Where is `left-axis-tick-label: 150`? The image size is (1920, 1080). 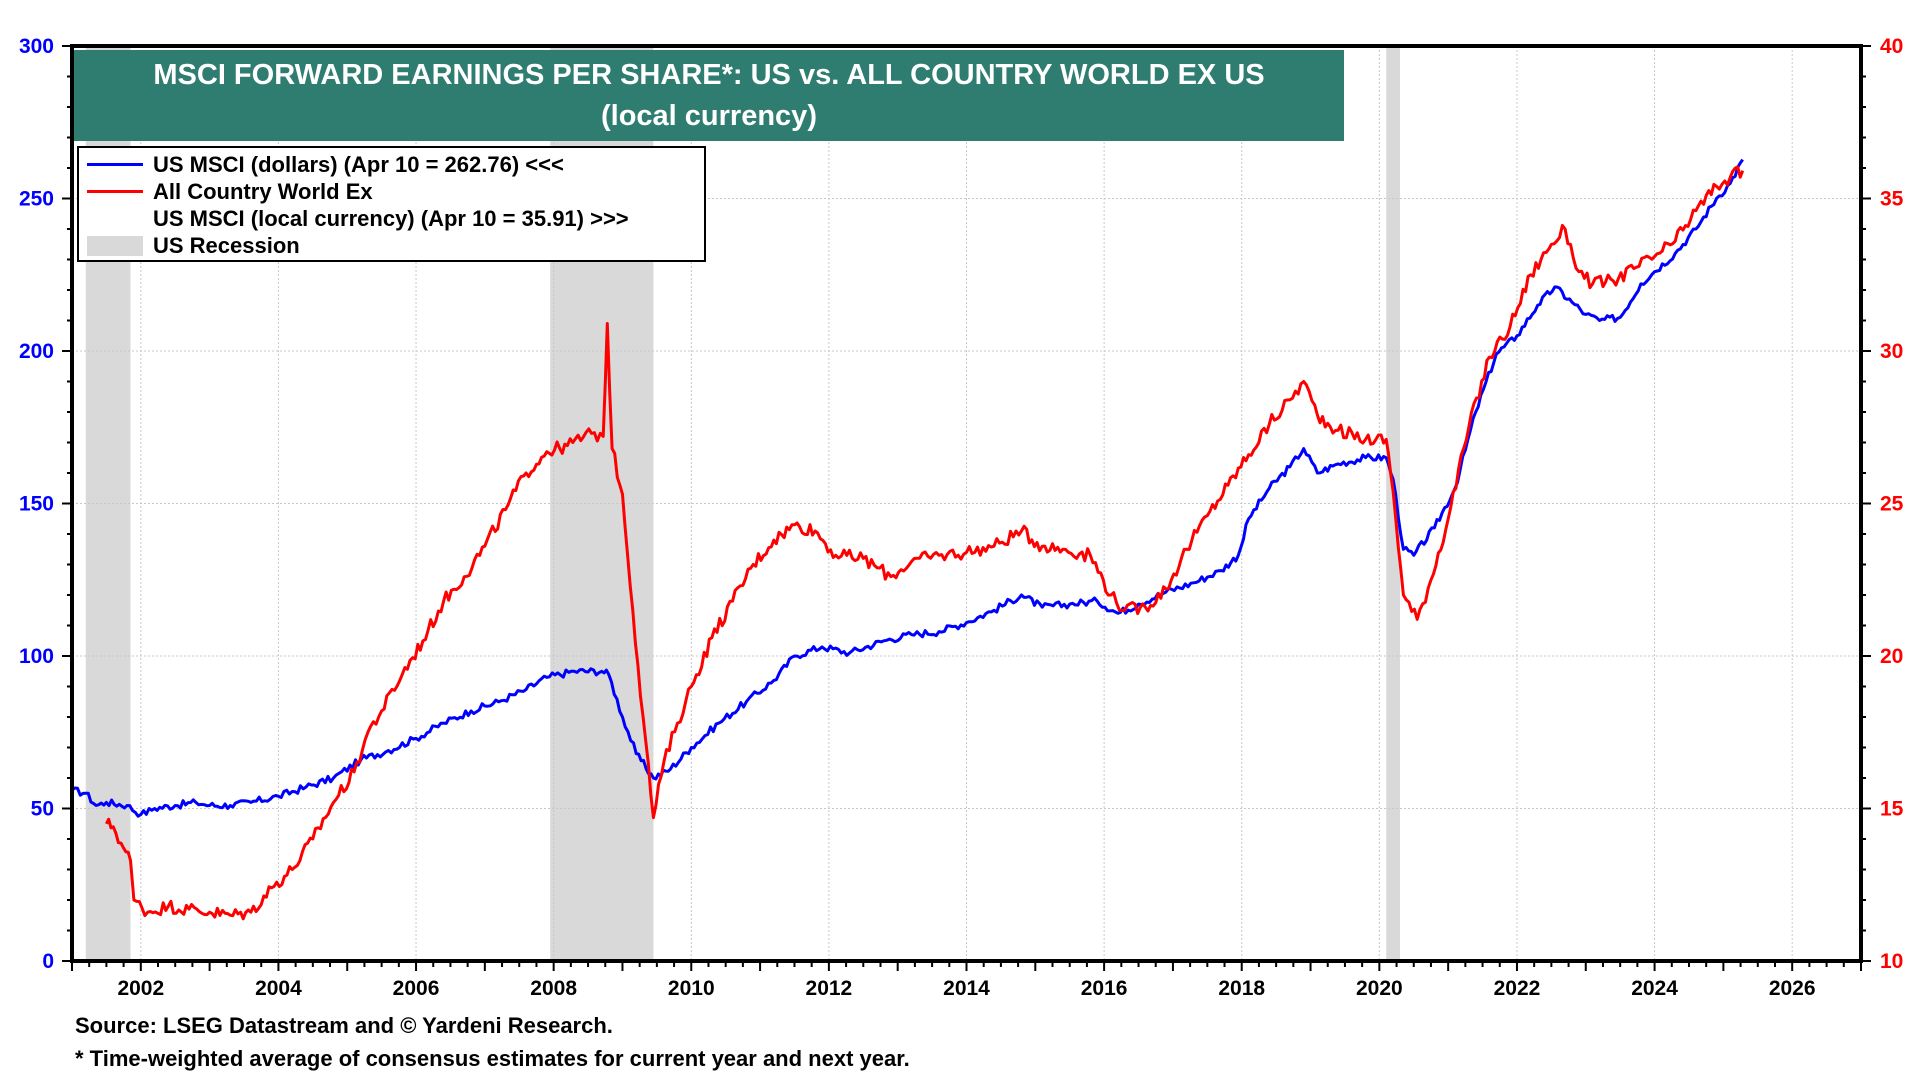 left-axis-tick-label: 150 is located at coordinates (36, 504).